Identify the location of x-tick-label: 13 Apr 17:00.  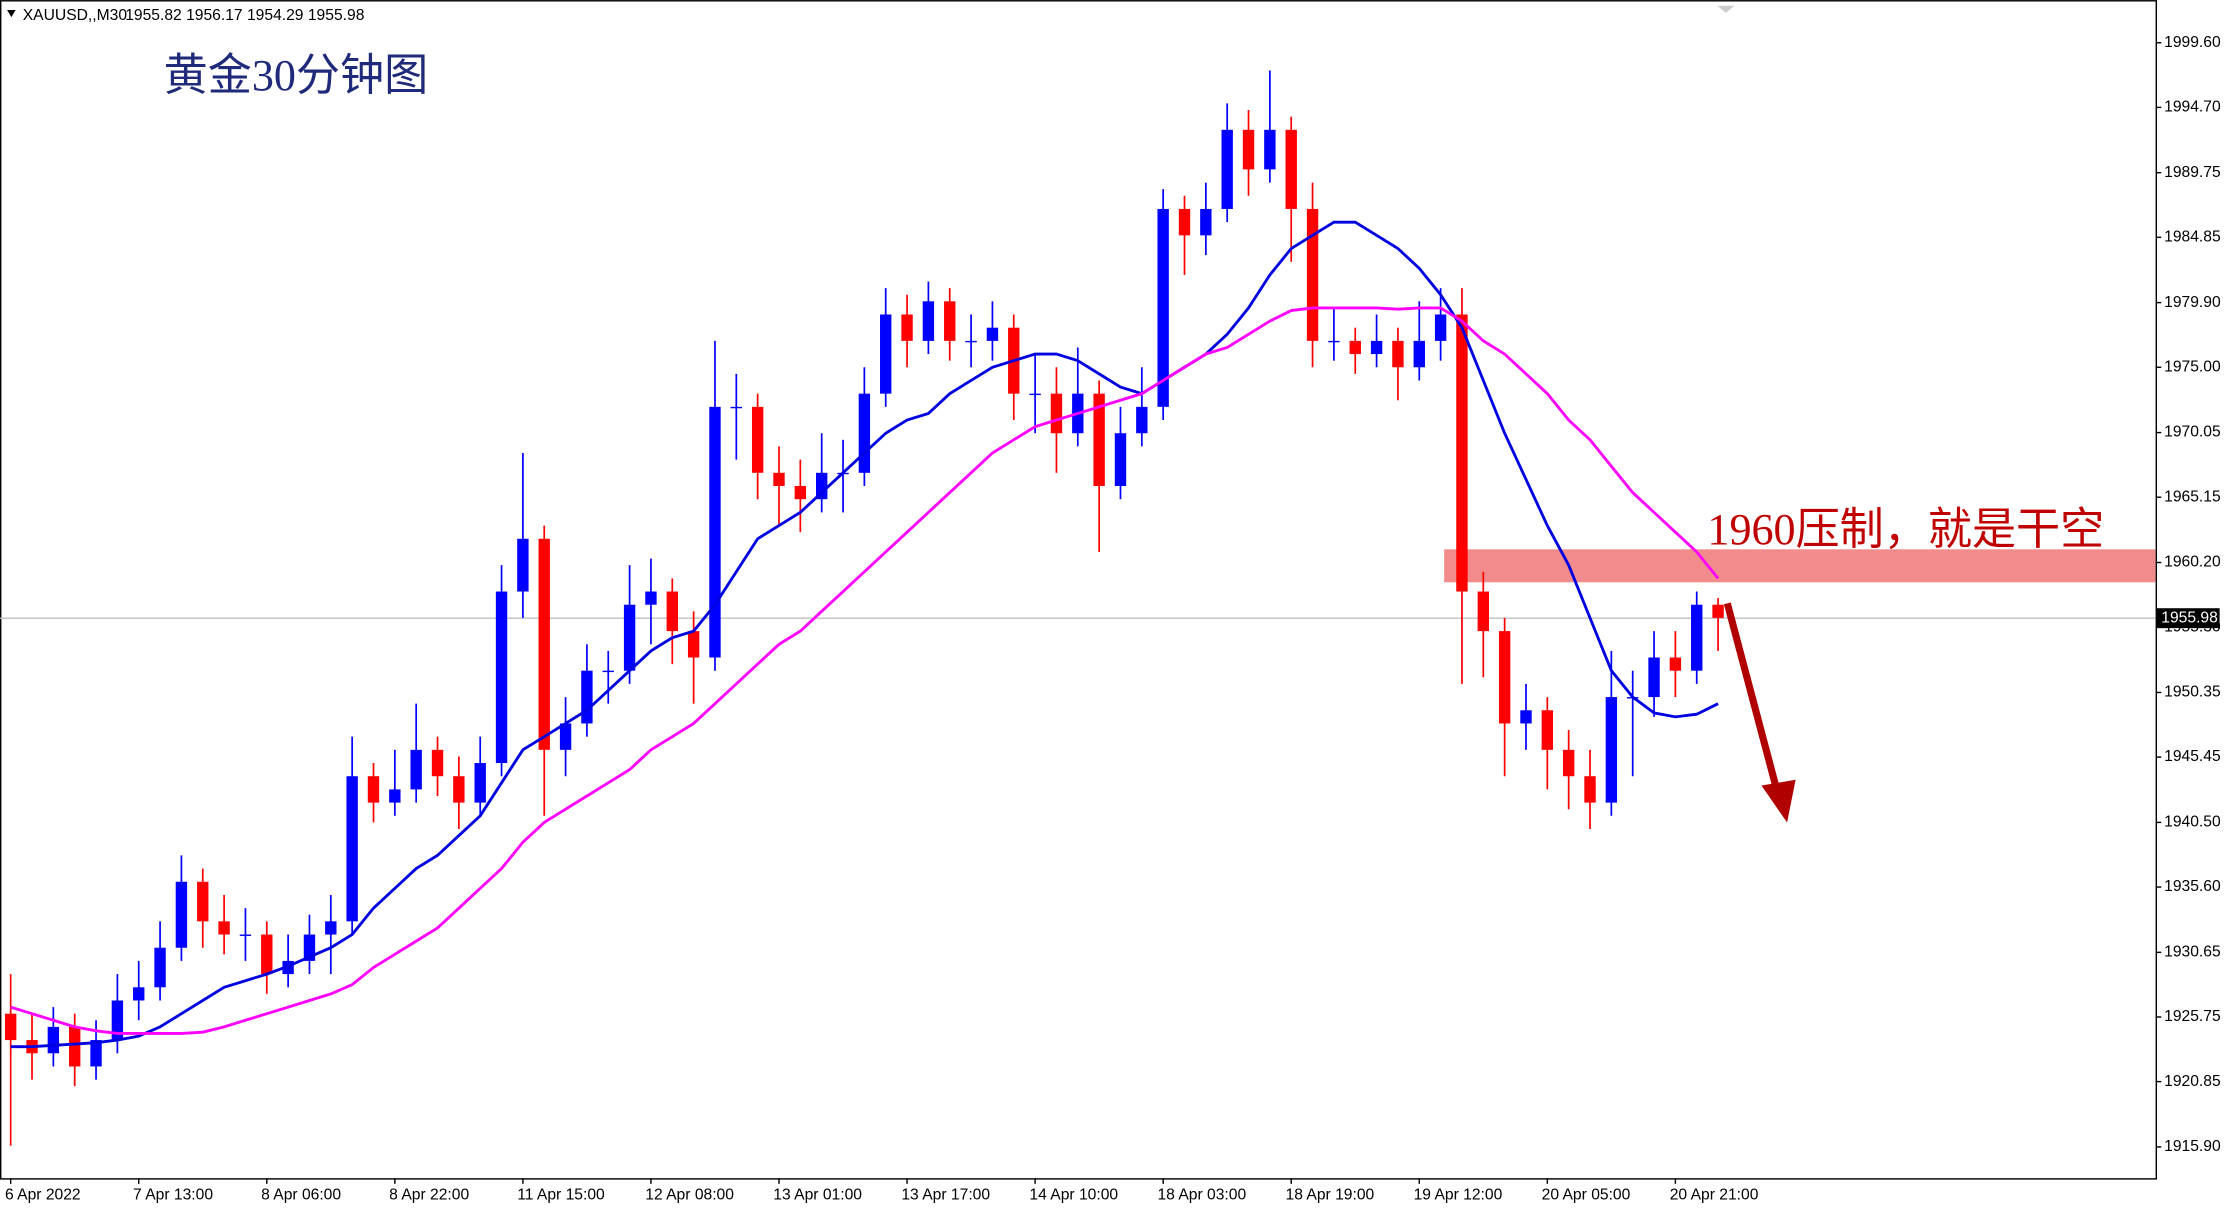
(945, 1194).